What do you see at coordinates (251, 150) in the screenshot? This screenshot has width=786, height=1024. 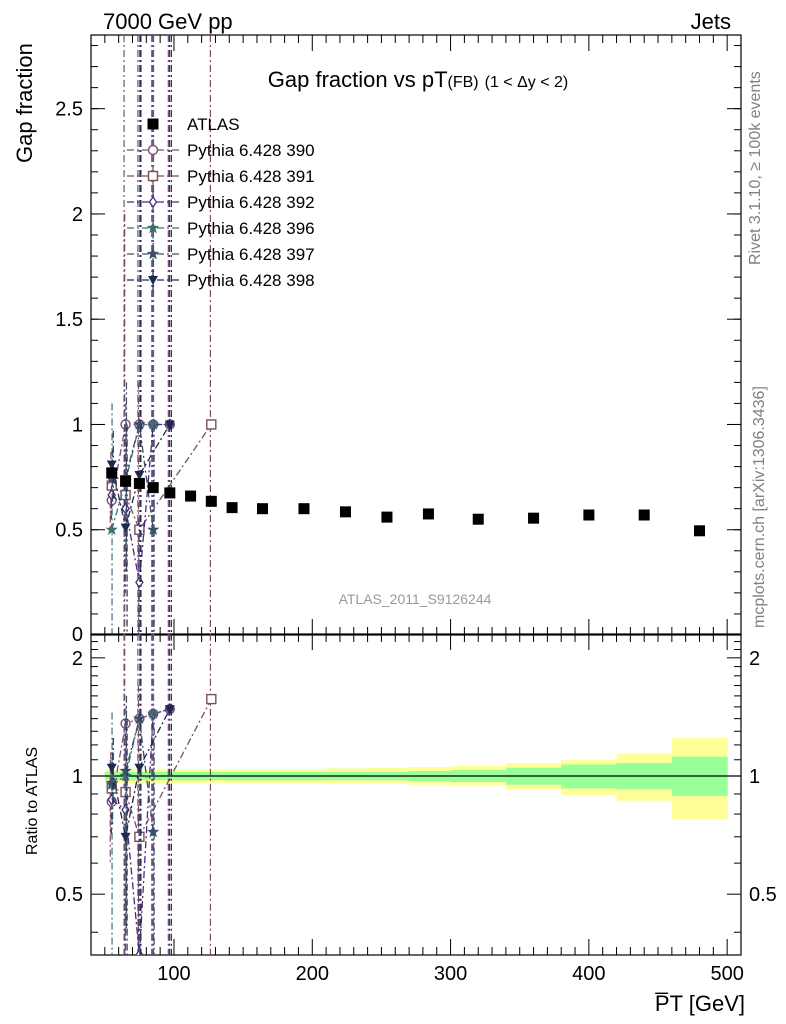 I see `legend-label: Pythia 6.428 390` at bounding box center [251, 150].